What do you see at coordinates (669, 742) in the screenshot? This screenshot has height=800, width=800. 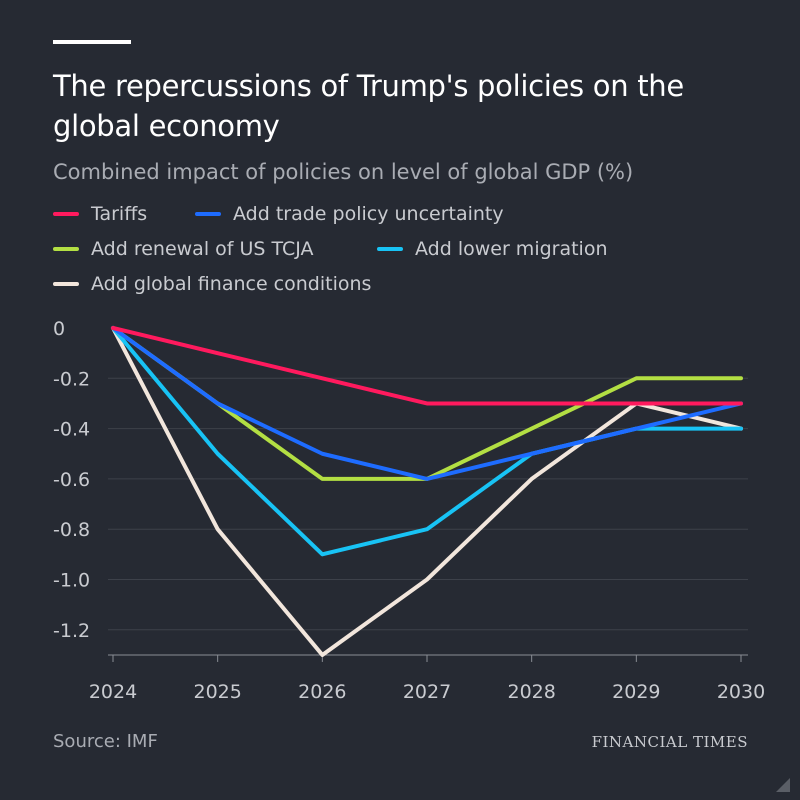 I see `ft-logo: FINANCIAL TIMES` at bounding box center [669, 742].